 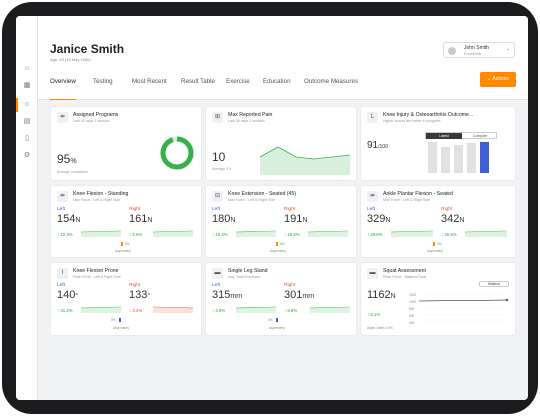 What do you see at coordinates (480, 136) in the screenshot?
I see `toggle-compare: Compare` at bounding box center [480, 136].